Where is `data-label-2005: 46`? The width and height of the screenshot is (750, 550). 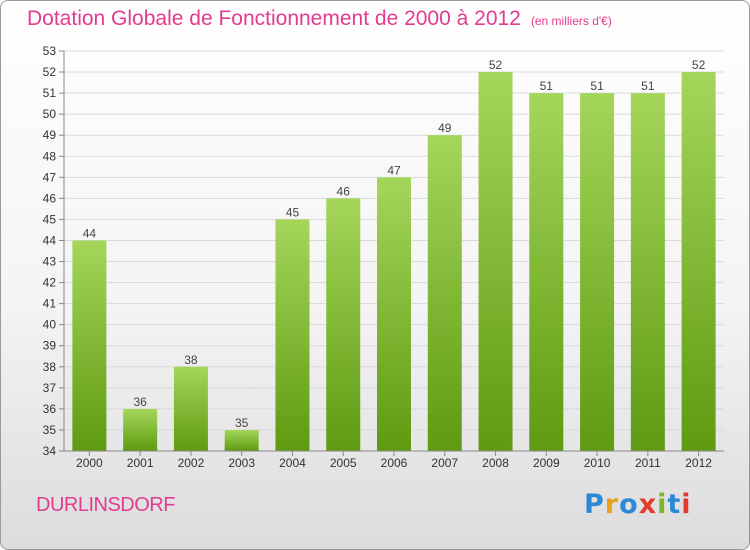 data-label-2005: 46 is located at coordinates (344, 191).